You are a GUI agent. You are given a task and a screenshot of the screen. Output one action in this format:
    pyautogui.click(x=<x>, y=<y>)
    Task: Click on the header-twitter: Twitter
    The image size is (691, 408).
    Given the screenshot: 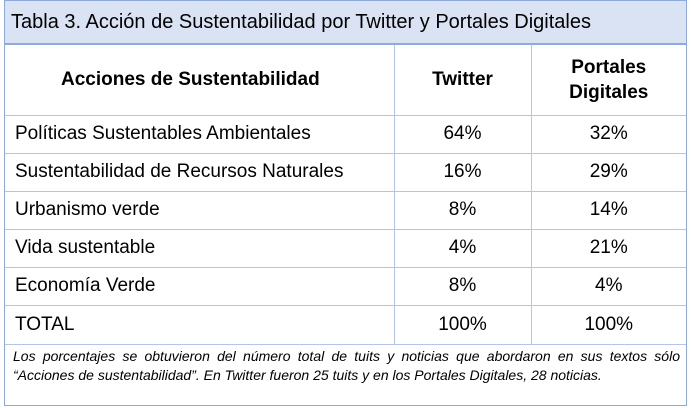 What is the action you would take?
    pyautogui.click(x=463, y=80)
    